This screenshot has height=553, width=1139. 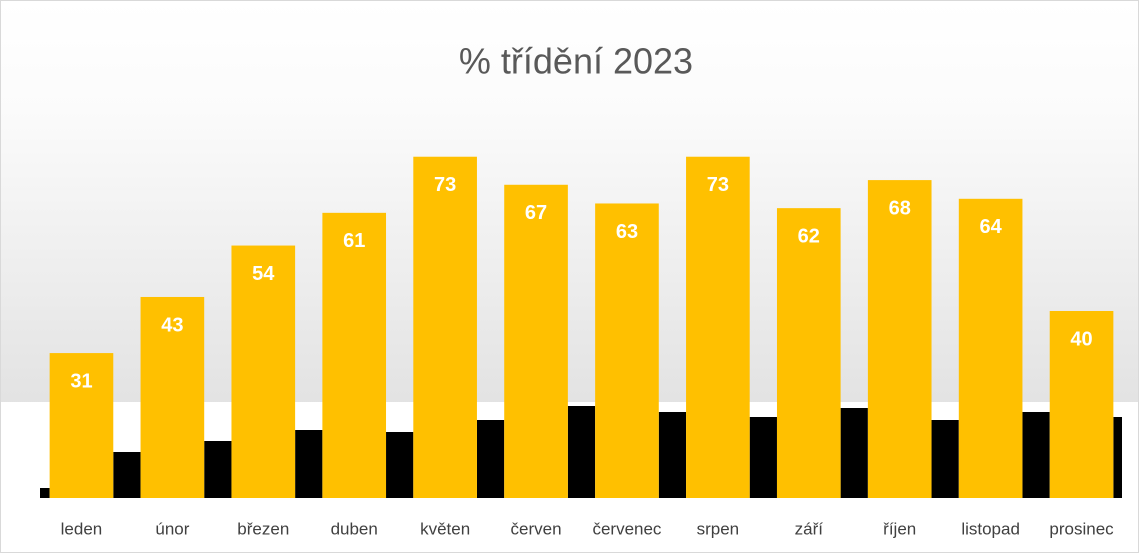 What do you see at coordinates (81, 381) in the screenshot?
I see `data-label: 31` at bounding box center [81, 381].